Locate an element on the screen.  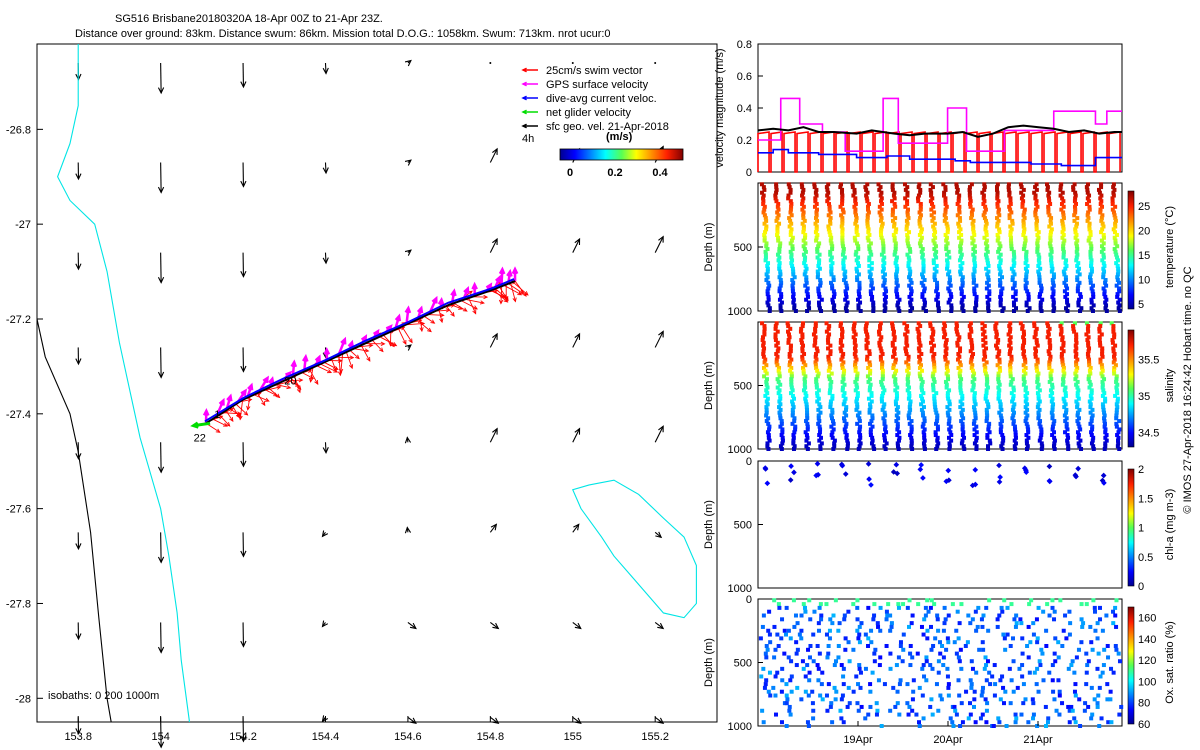
isobath-1000m is located at coordinates (634, 549).